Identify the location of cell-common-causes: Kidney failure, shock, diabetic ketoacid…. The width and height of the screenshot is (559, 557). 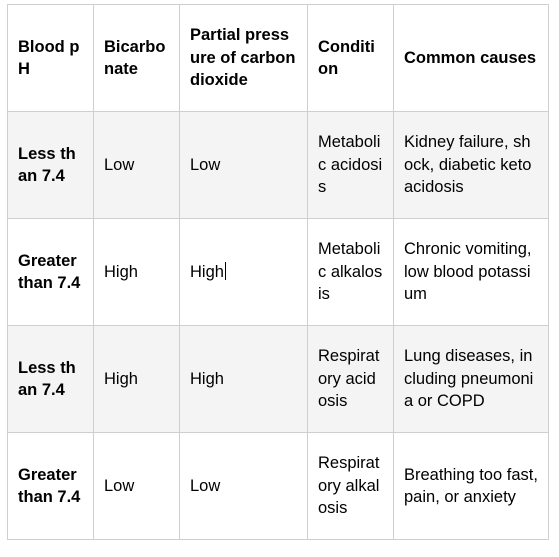
(471, 165).